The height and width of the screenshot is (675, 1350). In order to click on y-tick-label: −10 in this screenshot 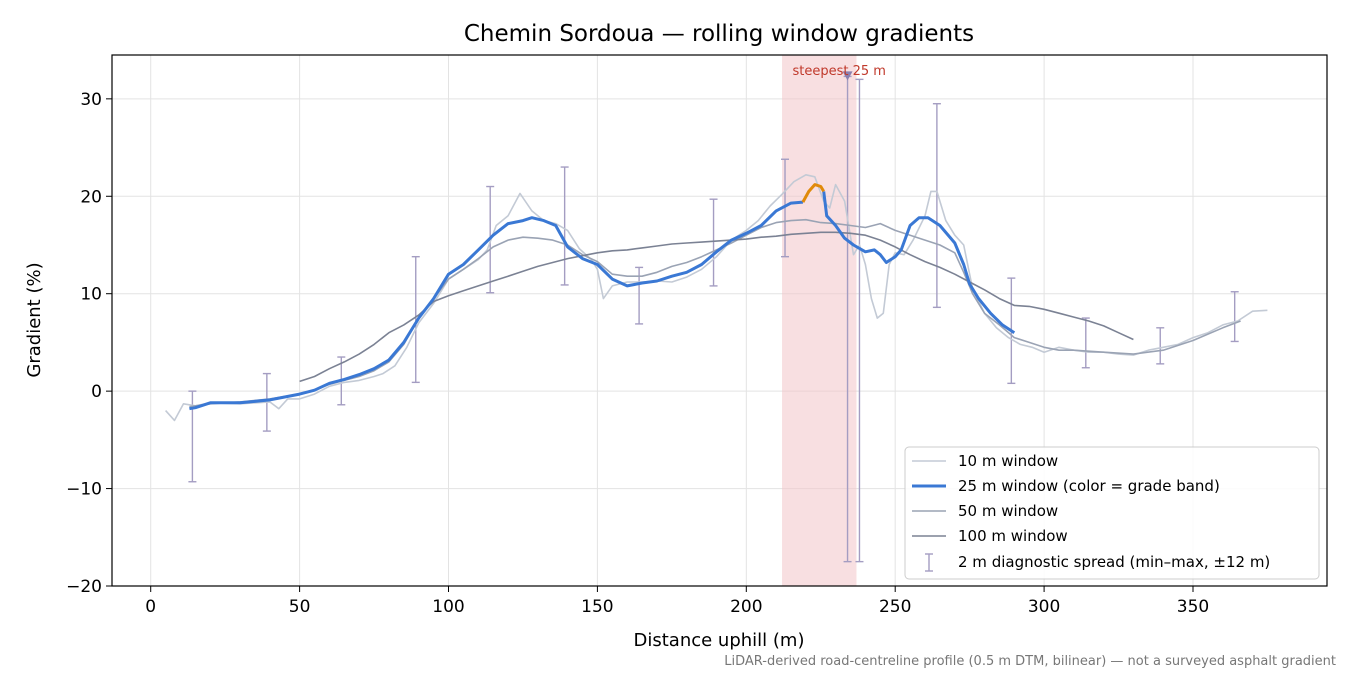, I will do `click(84, 490)`.